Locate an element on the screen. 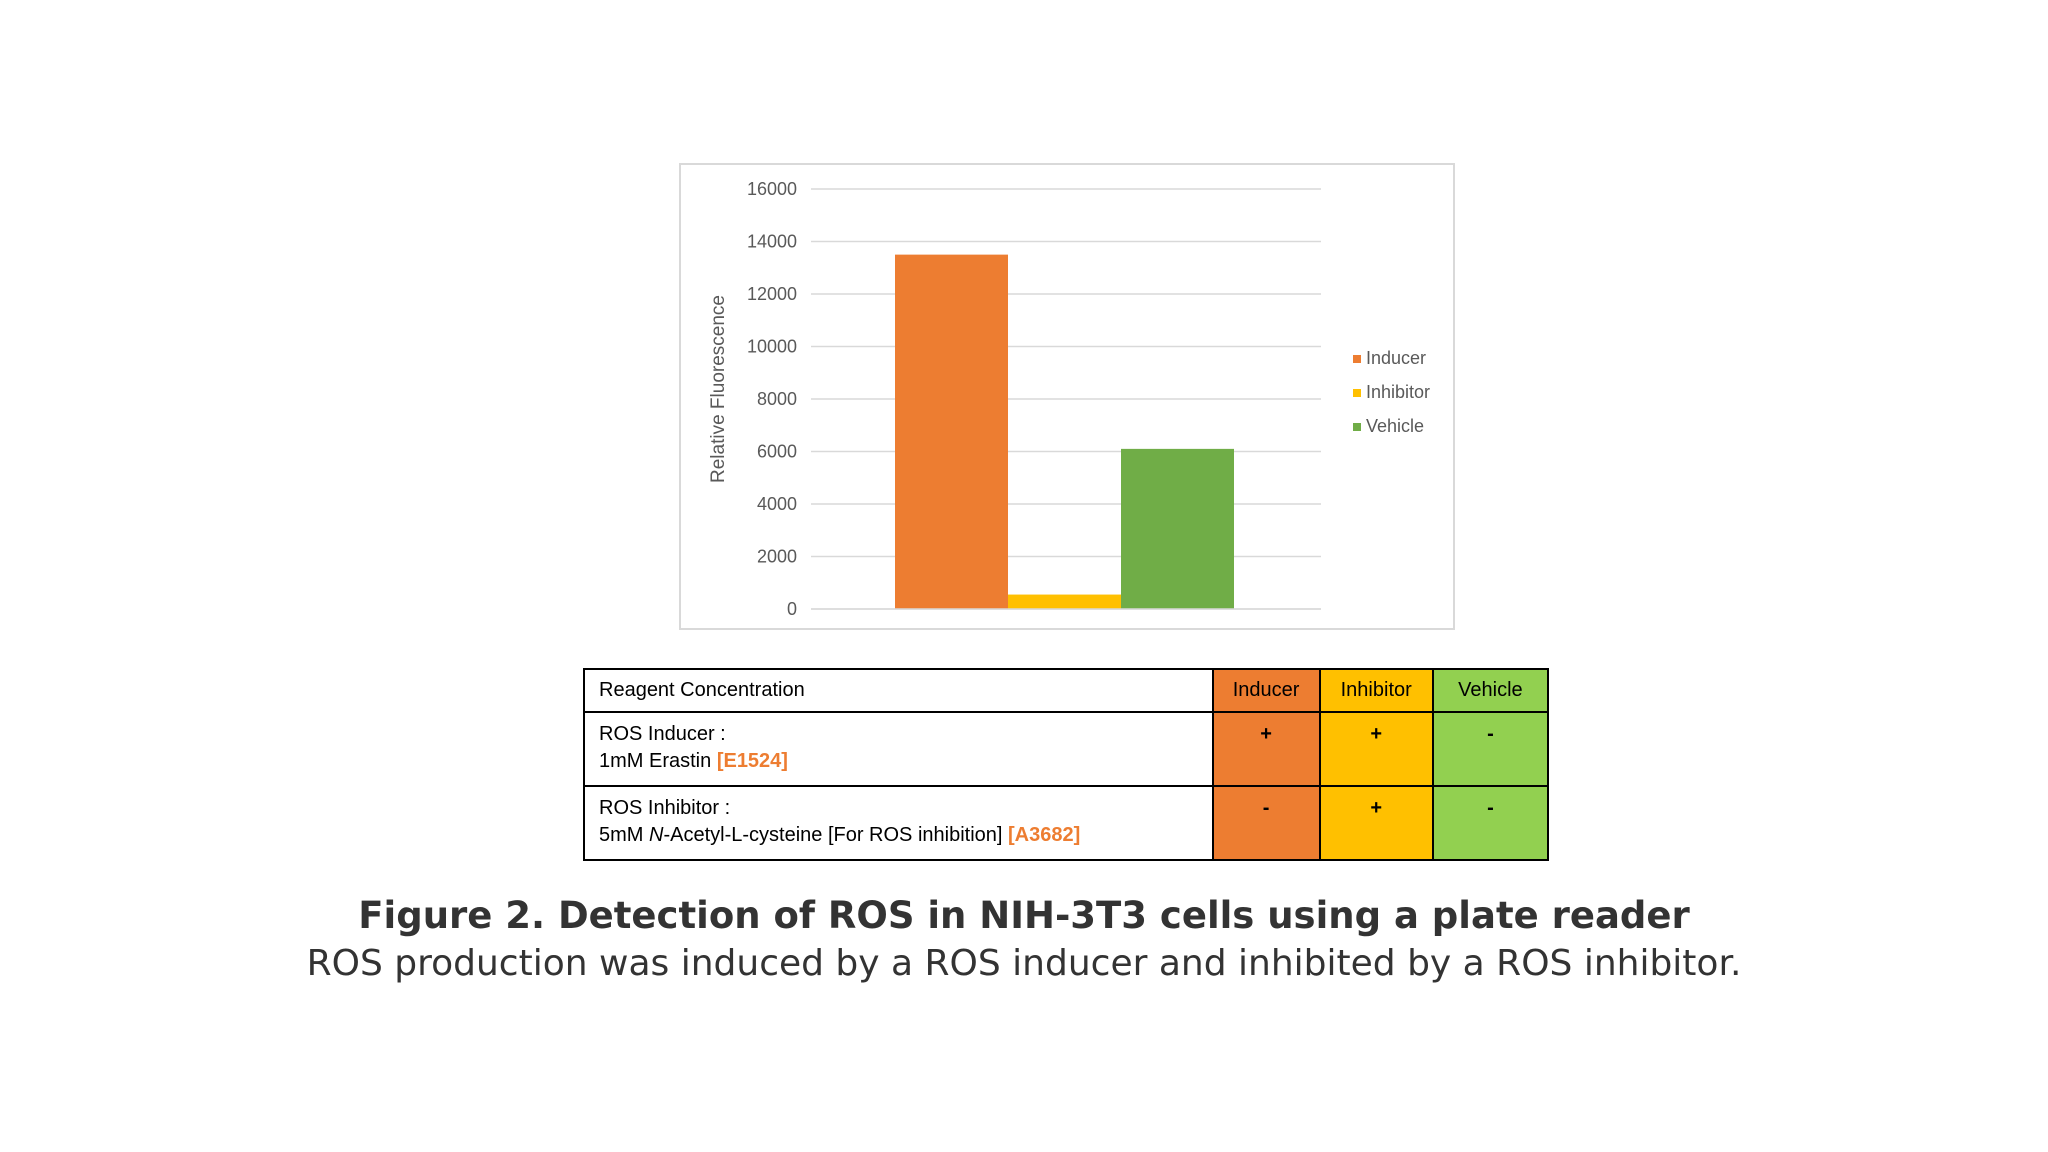 This screenshot has width=2048, height=1152. bar-inducer is located at coordinates (951, 431).